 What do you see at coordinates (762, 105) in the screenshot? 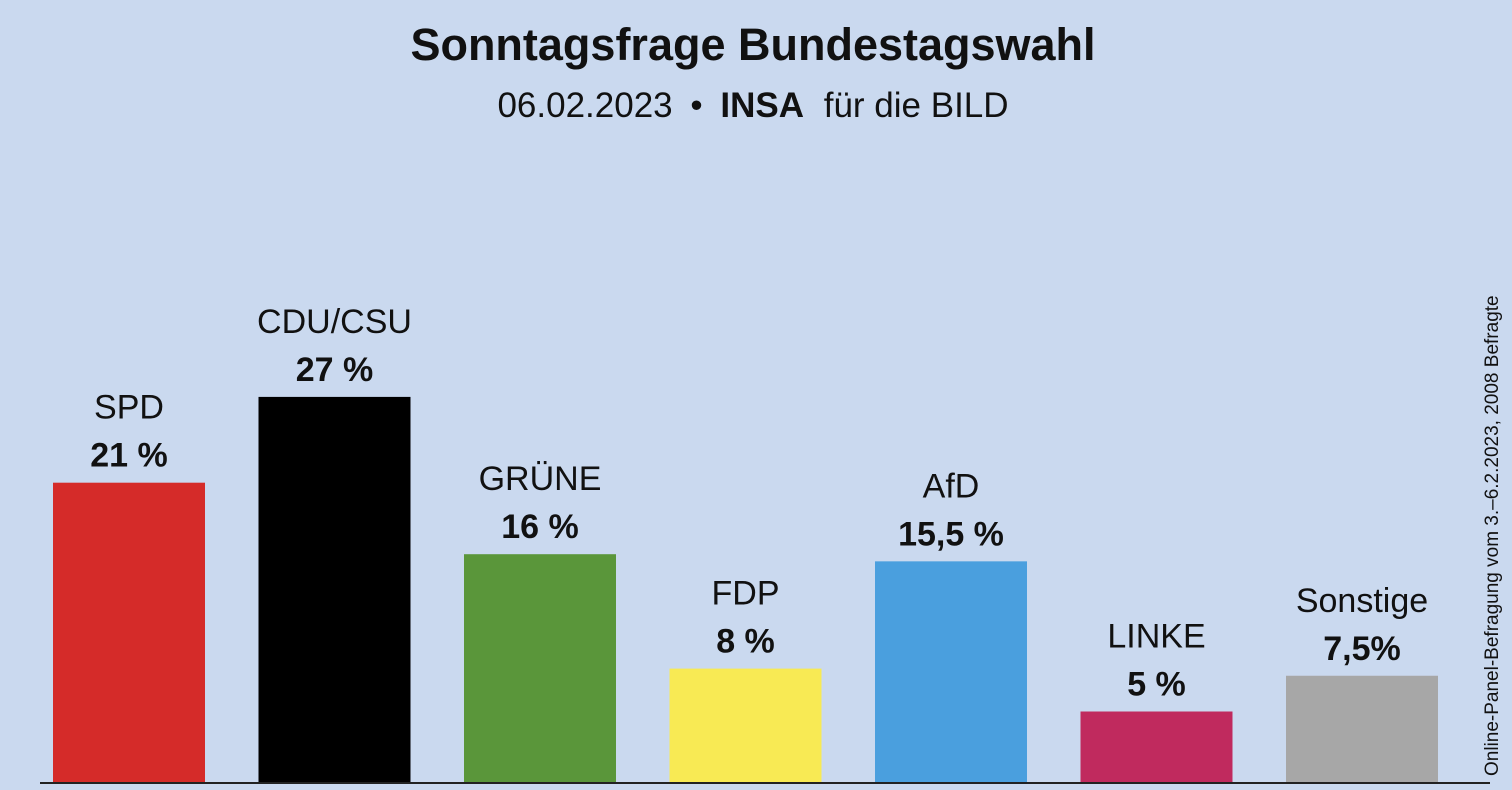
I see `subtitle-institute: INSA` at bounding box center [762, 105].